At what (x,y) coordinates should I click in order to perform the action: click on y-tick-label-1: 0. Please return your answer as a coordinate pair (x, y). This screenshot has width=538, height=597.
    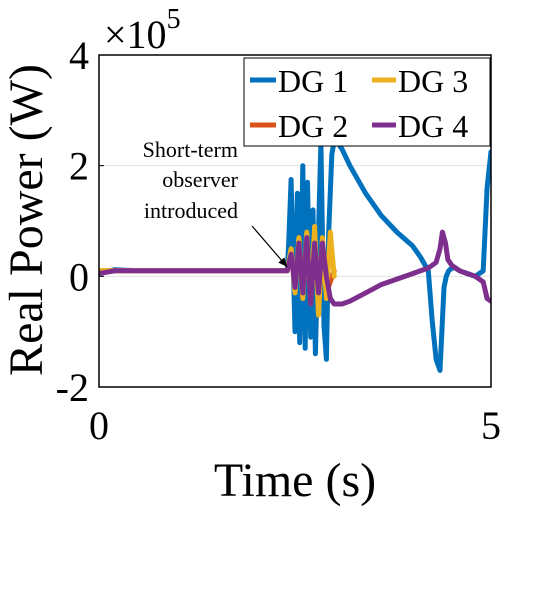
    Looking at the image, I should click on (79, 276).